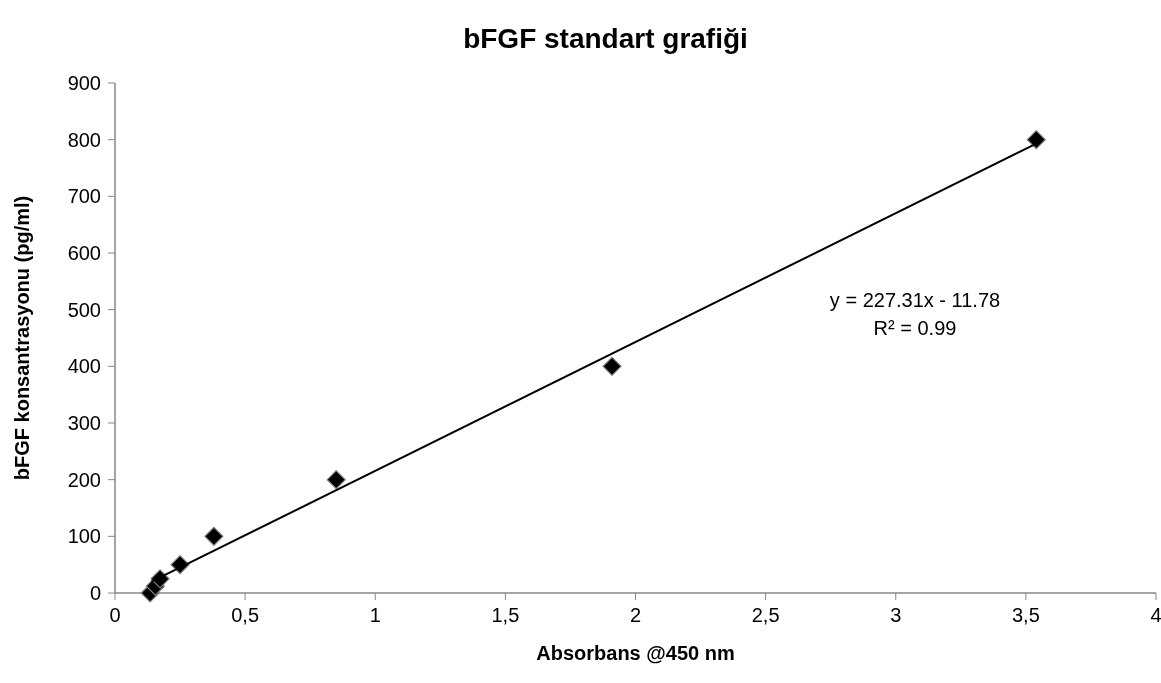 Image resolution: width=1161 pixels, height=683 pixels. Describe the element at coordinates (245, 615) in the screenshot. I see `x-tick-label: 0,5` at that location.